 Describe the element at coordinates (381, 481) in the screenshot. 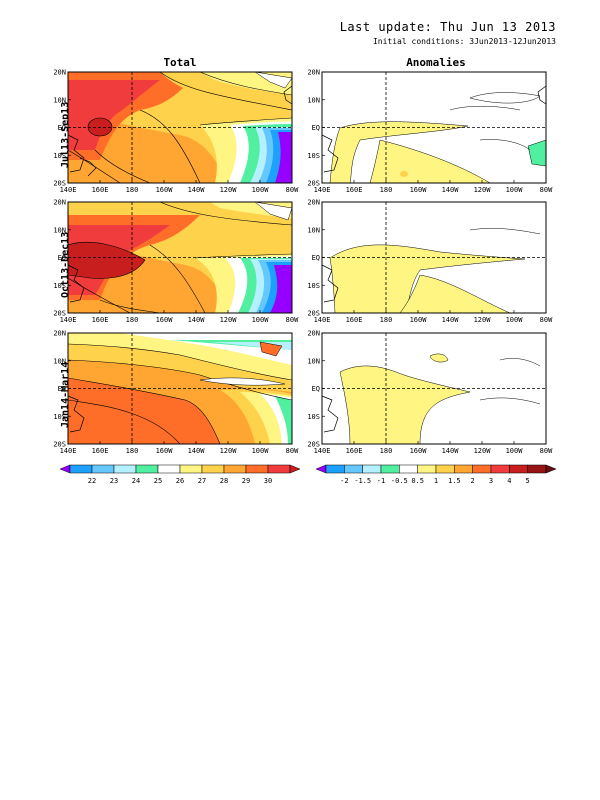

I see `colorbar-label: -1` at that location.